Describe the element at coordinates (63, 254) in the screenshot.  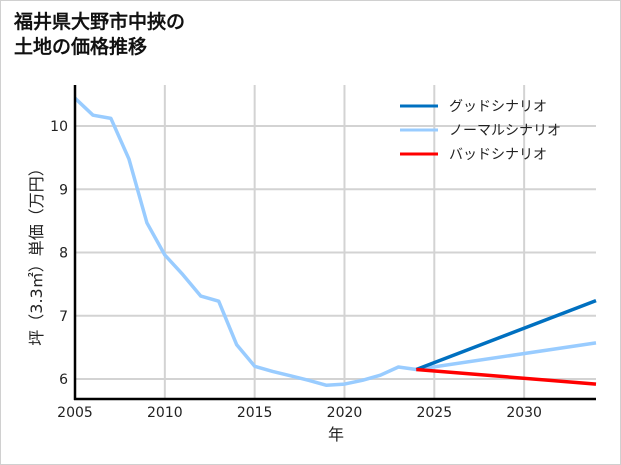
I see `y-tick-label: 8` at that location.